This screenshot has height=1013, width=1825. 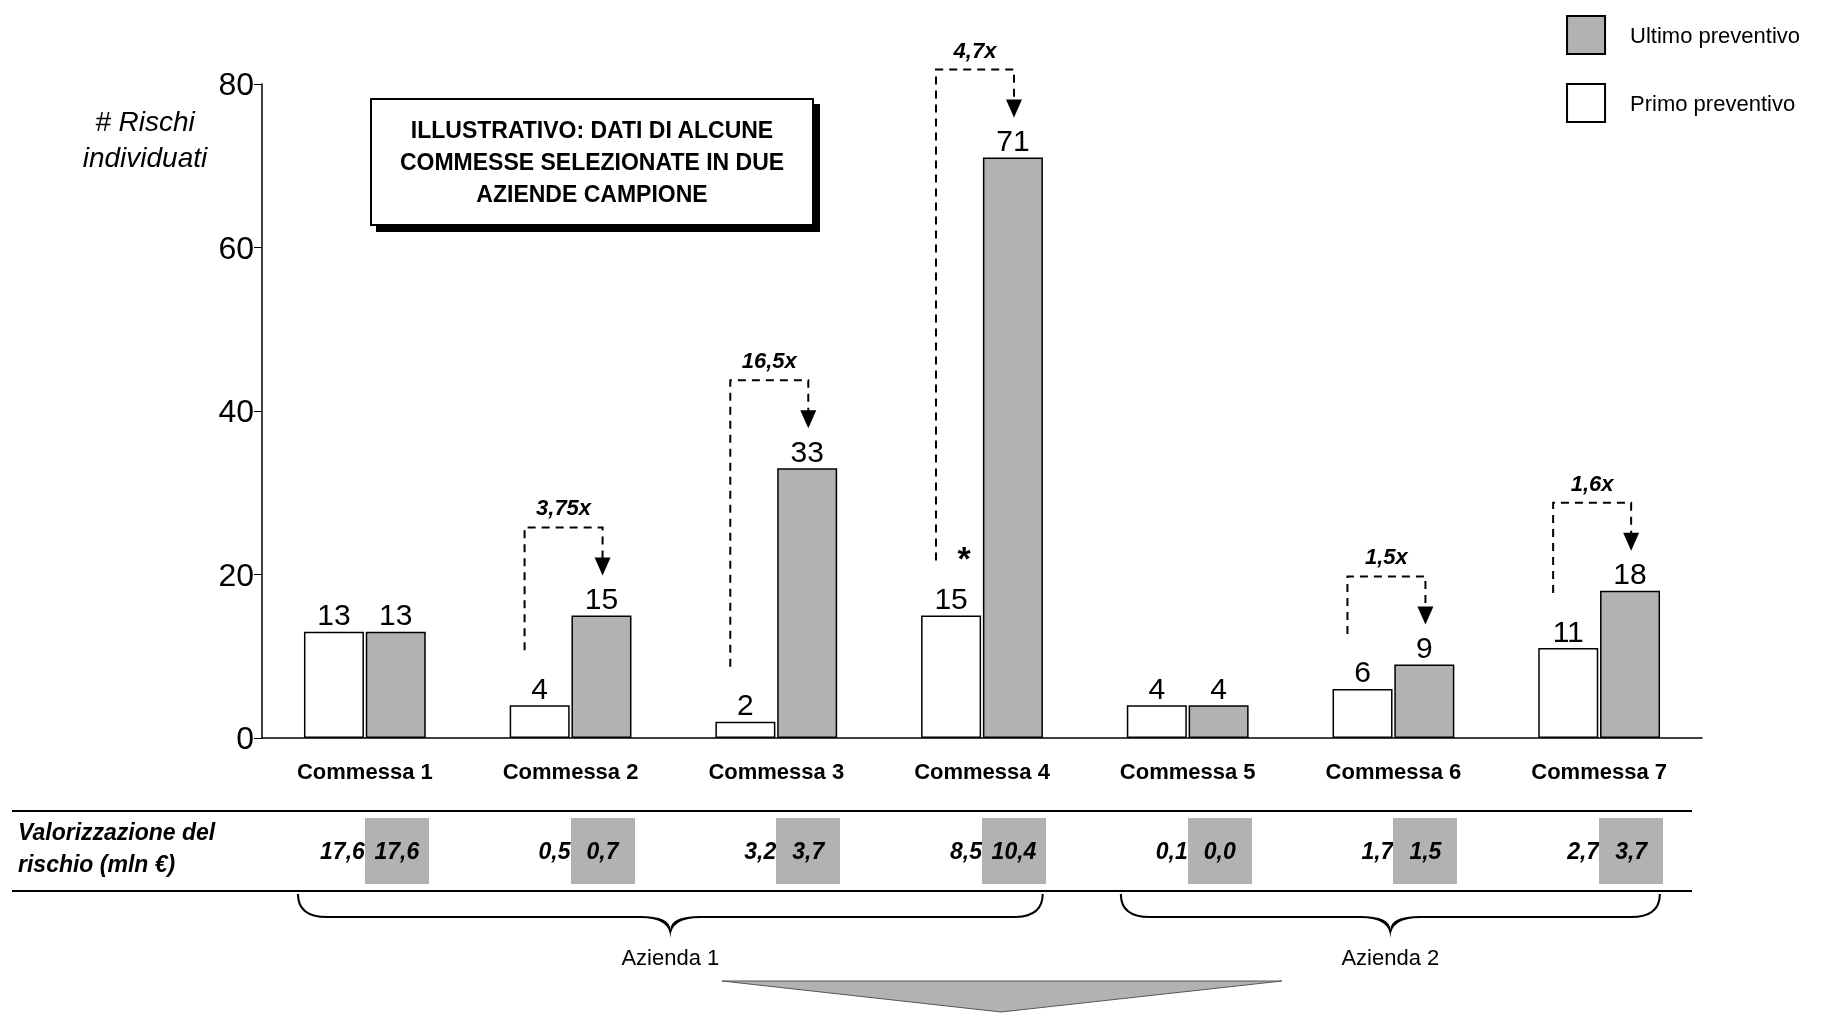 I want to click on x-tick-label: Commessa 3, so click(x=776, y=771).